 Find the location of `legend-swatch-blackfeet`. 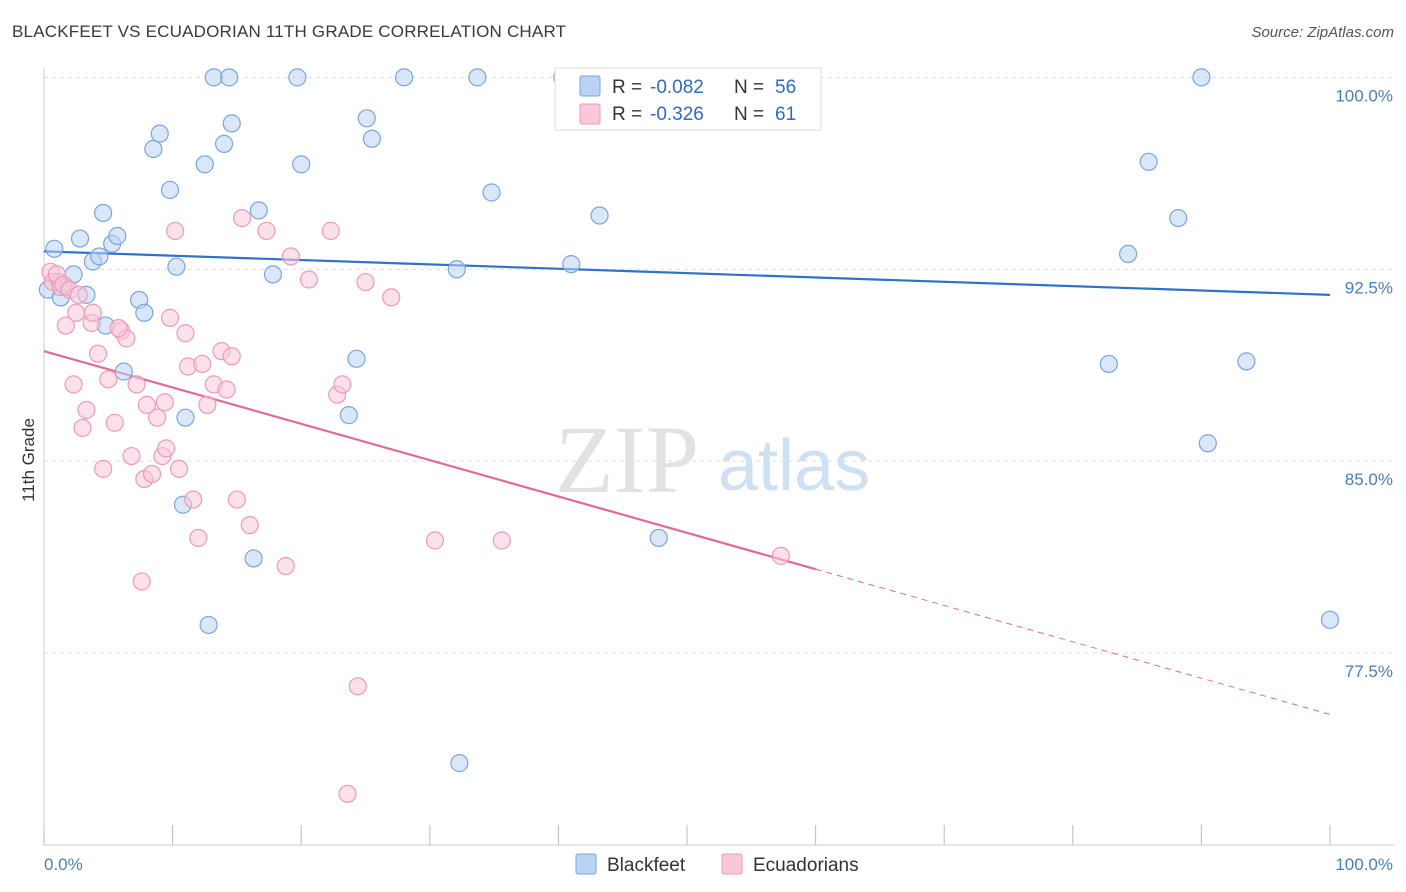

legend-swatch-blackfeet is located at coordinates (590, 86).